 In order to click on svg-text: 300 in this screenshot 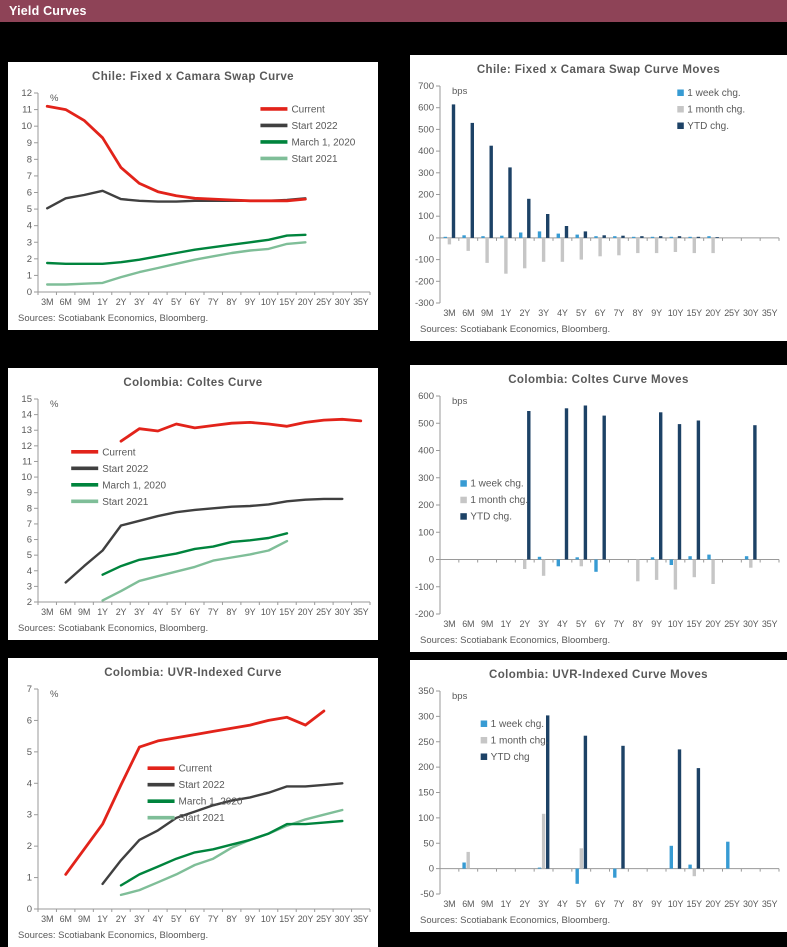, I will do `click(426, 173)`.